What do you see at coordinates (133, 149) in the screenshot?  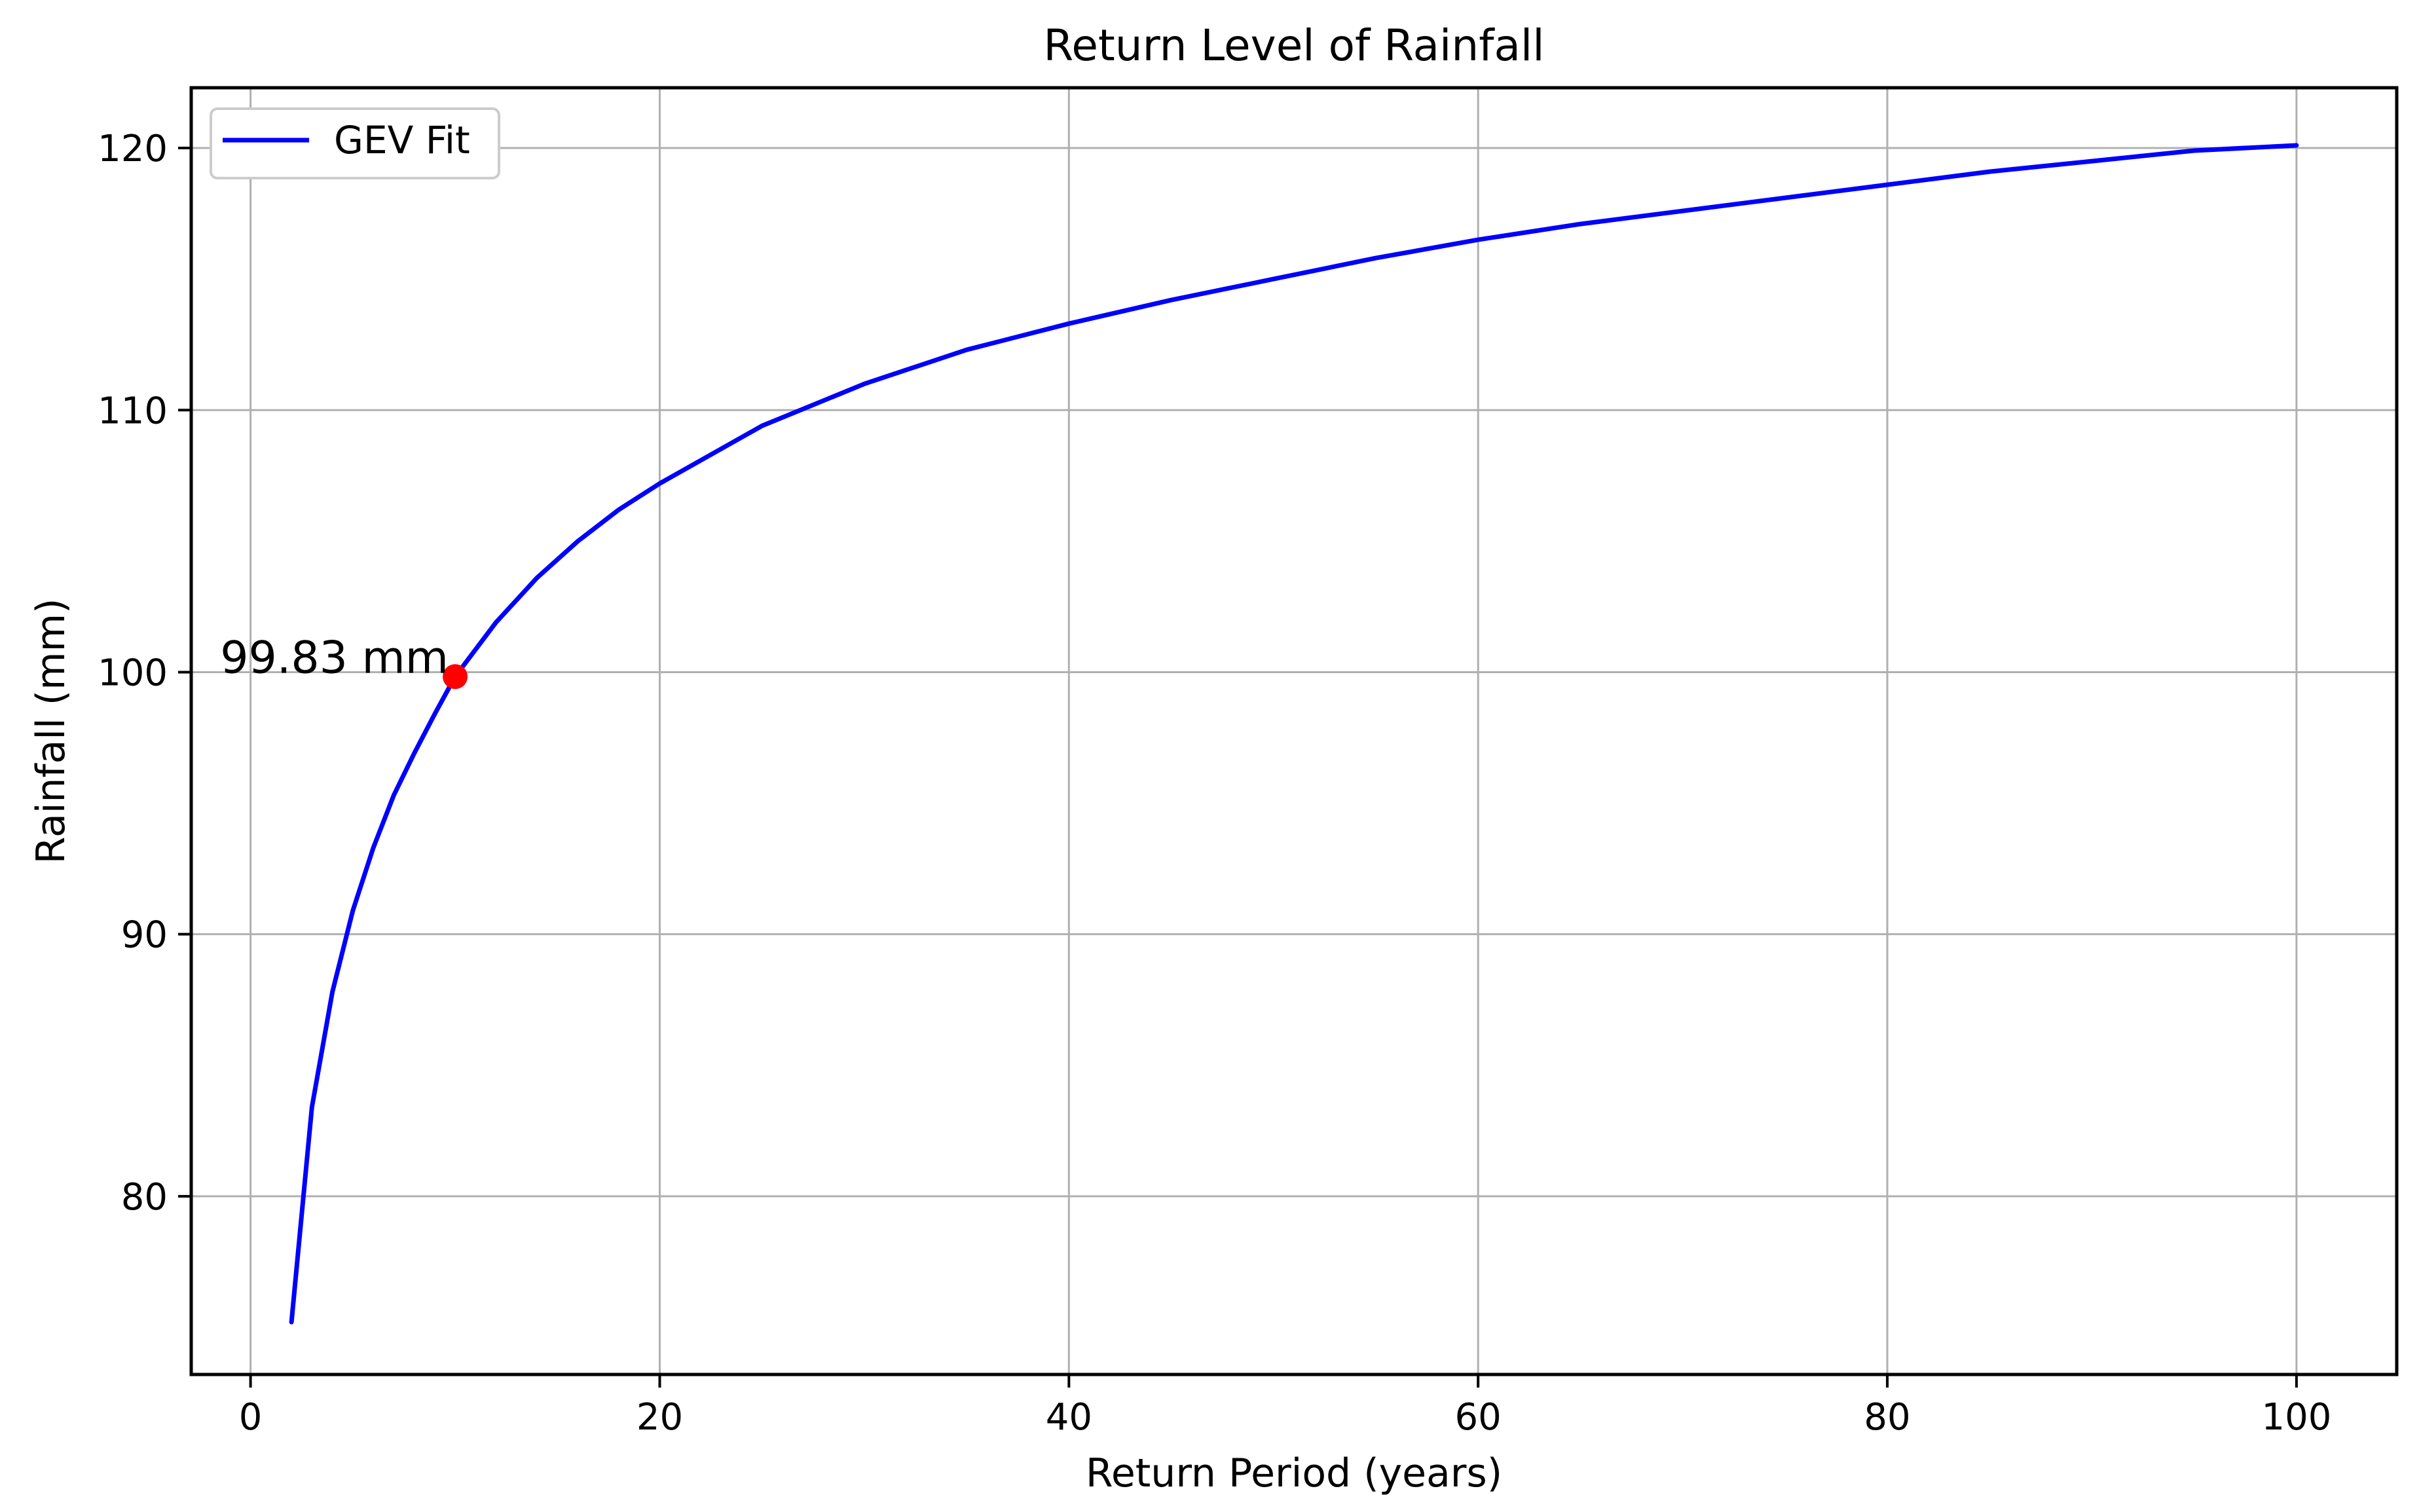 I see `y-tick-label: 120` at bounding box center [133, 149].